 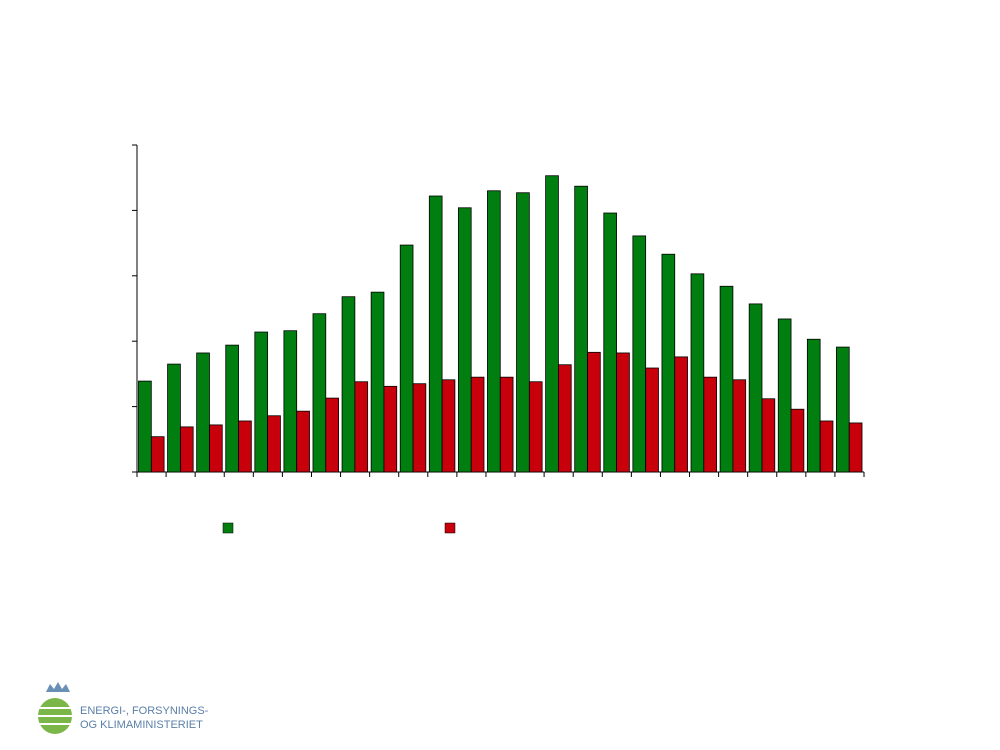 What do you see at coordinates (55, 716) in the screenshot?
I see `globe-stripes` at bounding box center [55, 716].